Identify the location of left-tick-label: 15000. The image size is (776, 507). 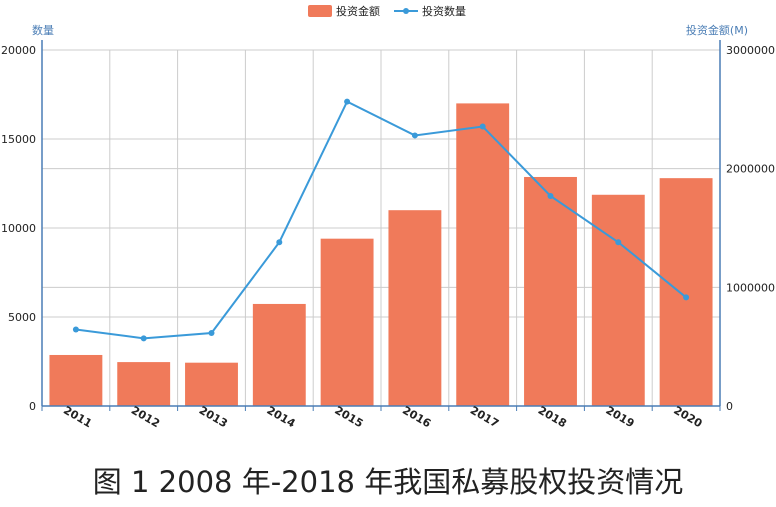
(18, 139).